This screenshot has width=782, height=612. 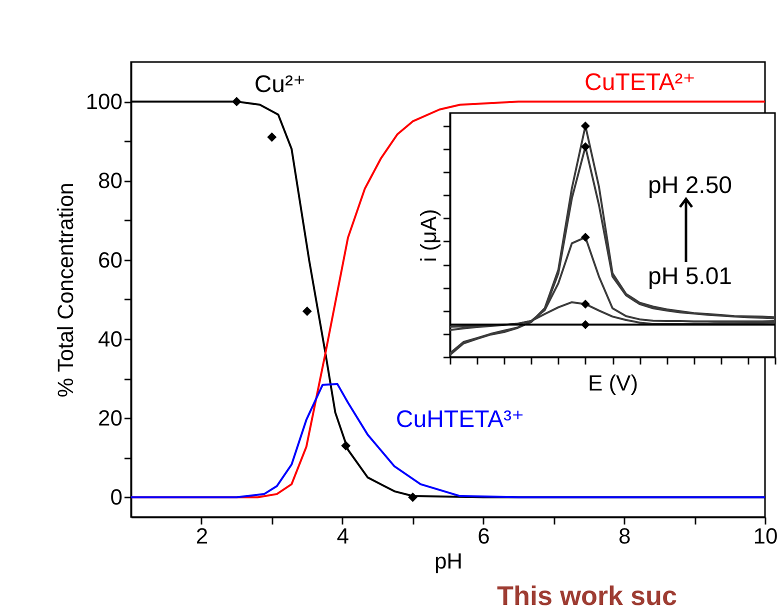 What do you see at coordinates (202, 536) in the screenshot?
I see `x-tick-label: 2` at bounding box center [202, 536].